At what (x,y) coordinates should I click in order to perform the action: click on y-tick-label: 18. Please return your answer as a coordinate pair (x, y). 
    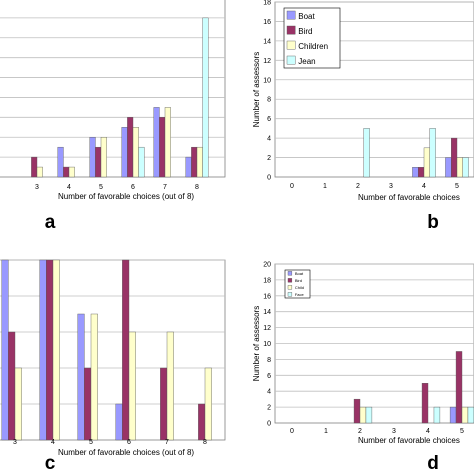
    Looking at the image, I should click on (267, 280).